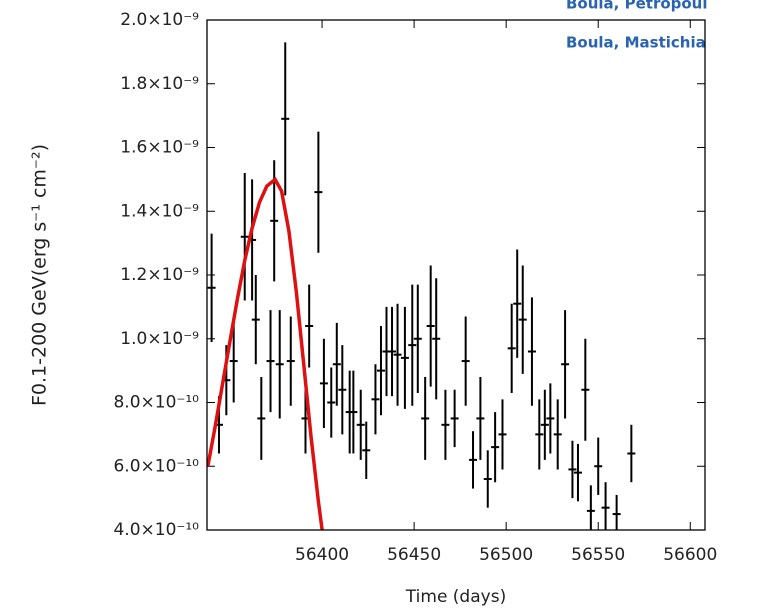 This screenshot has width=759, height=613. What do you see at coordinates (159, 275) in the screenshot?
I see `y-tick-label: 1.2×10⁻⁹` at bounding box center [159, 275].